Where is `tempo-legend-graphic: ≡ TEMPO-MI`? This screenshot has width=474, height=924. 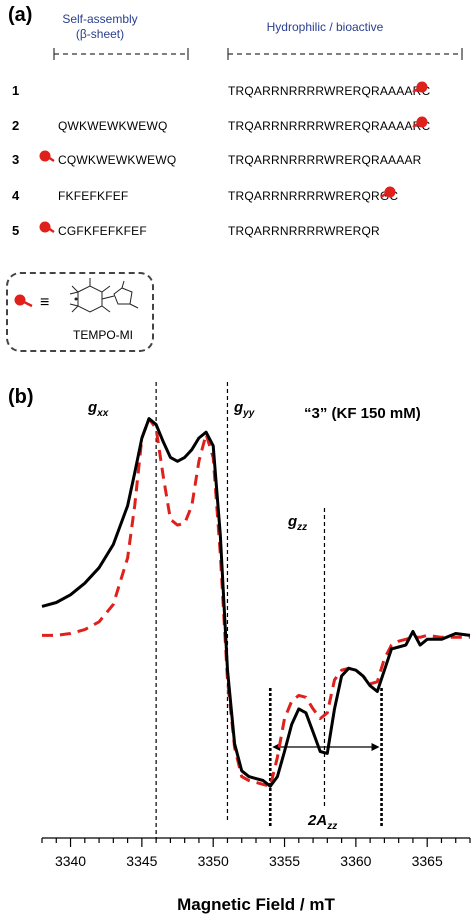 tempo-legend-graphic: ≡ TEMPO-MI is located at coordinates (76, 310).